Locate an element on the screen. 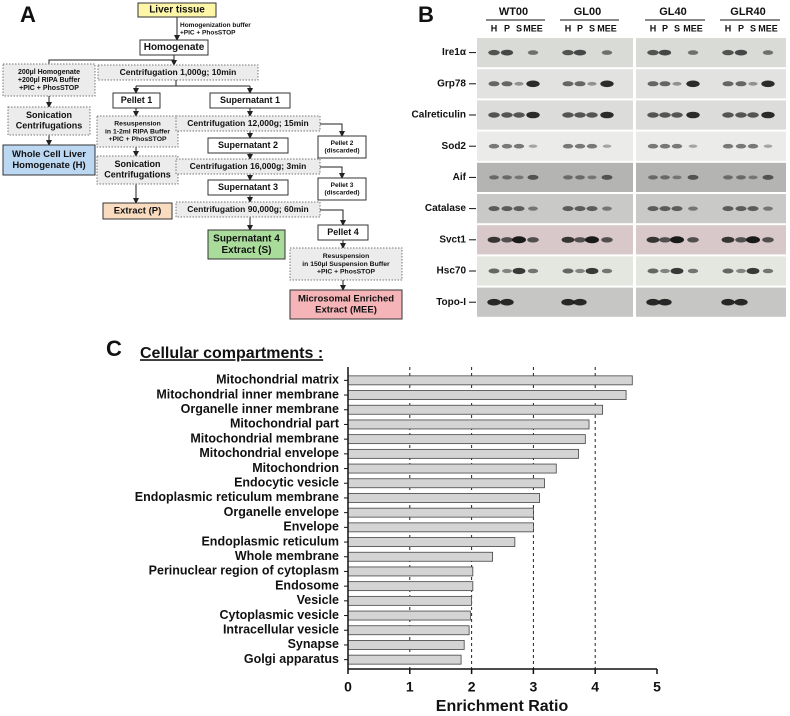 This screenshot has width=790, height=716. flow-text: in 150µl Suspension Buffer is located at coordinates (346, 264).